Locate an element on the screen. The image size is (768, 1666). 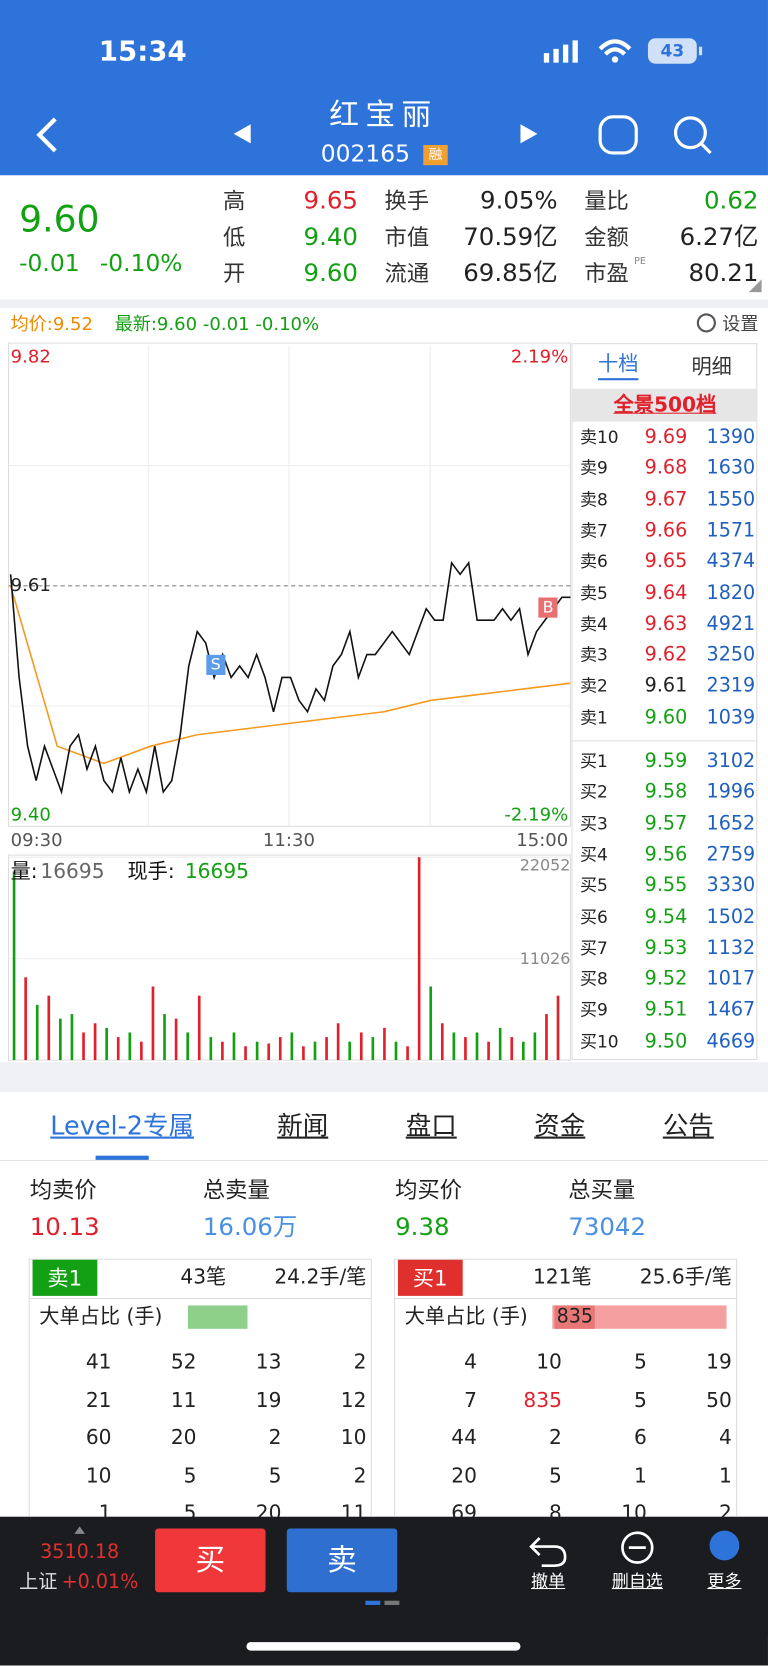
stat-label: 开 is located at coordinates (234, 273).